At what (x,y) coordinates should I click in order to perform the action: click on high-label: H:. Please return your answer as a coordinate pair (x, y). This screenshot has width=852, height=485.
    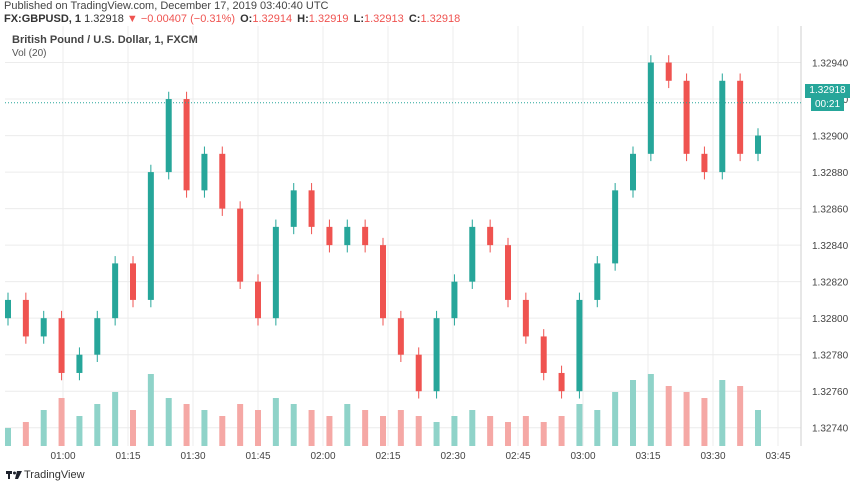
    Looking at the image, I should click on (303, 19).